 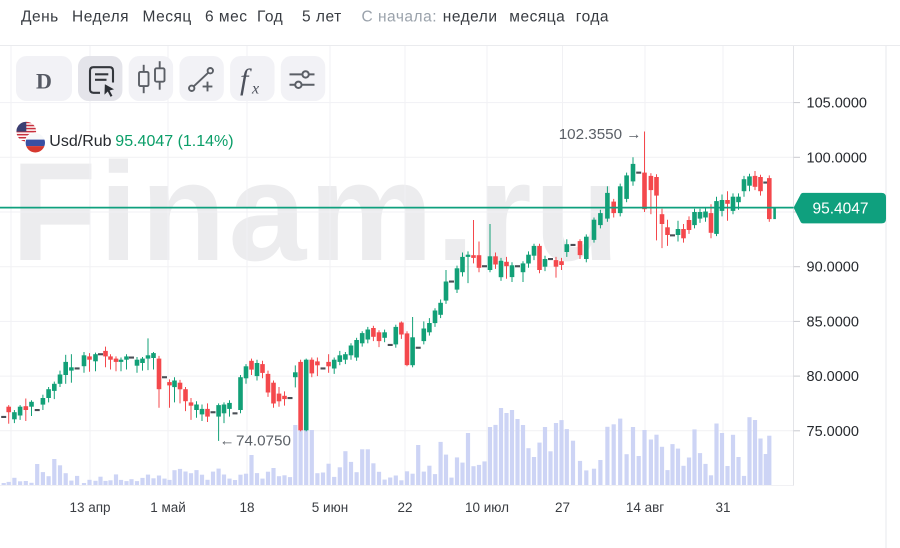 What do you see at coordinates (167, 17) in the screenshot?
I see `svg-text: Месяц` at bounding box center [167, 17].